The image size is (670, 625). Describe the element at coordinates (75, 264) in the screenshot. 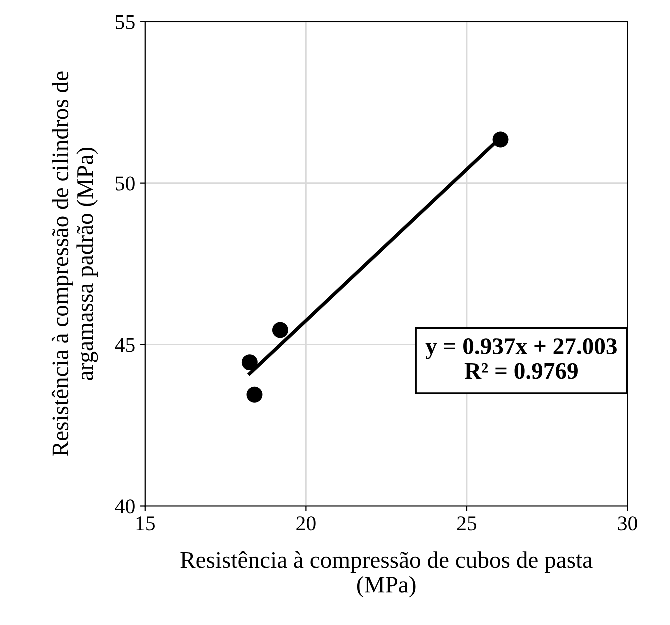

I see `y-axis-title: Resistência à compressão de cilindros de argamassa padrão (MPa)` at that location.